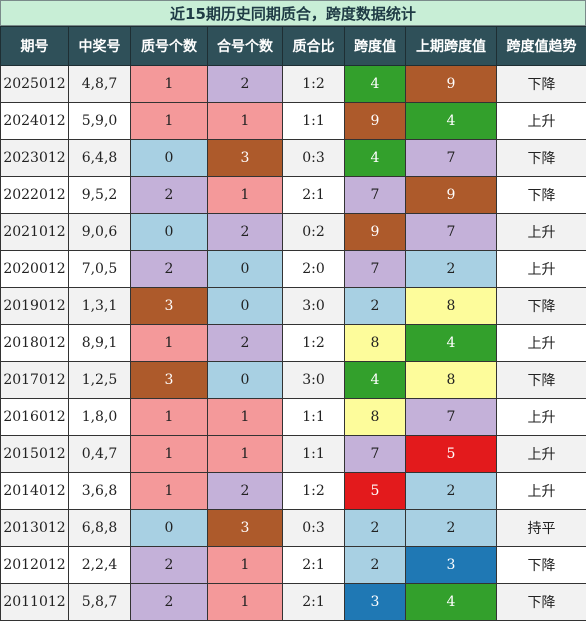 The height and width of the screenshot is (621, 586). What do you see at coordinates (35, 491) in the screenshot?
I see `period-cell: 2014012` at bounding box center [35, 491].